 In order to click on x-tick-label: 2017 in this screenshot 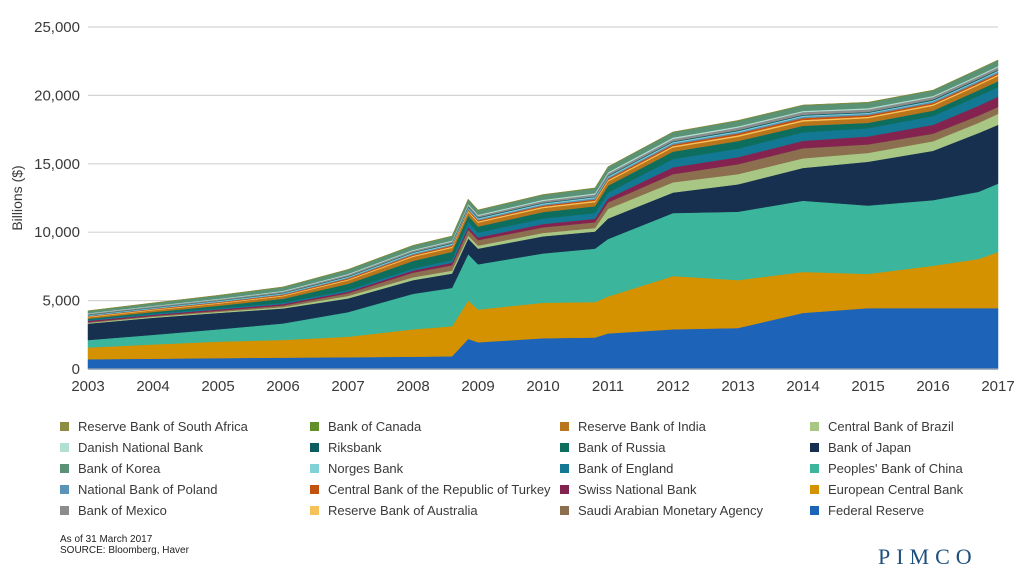, I will do `click(997, 386)`.